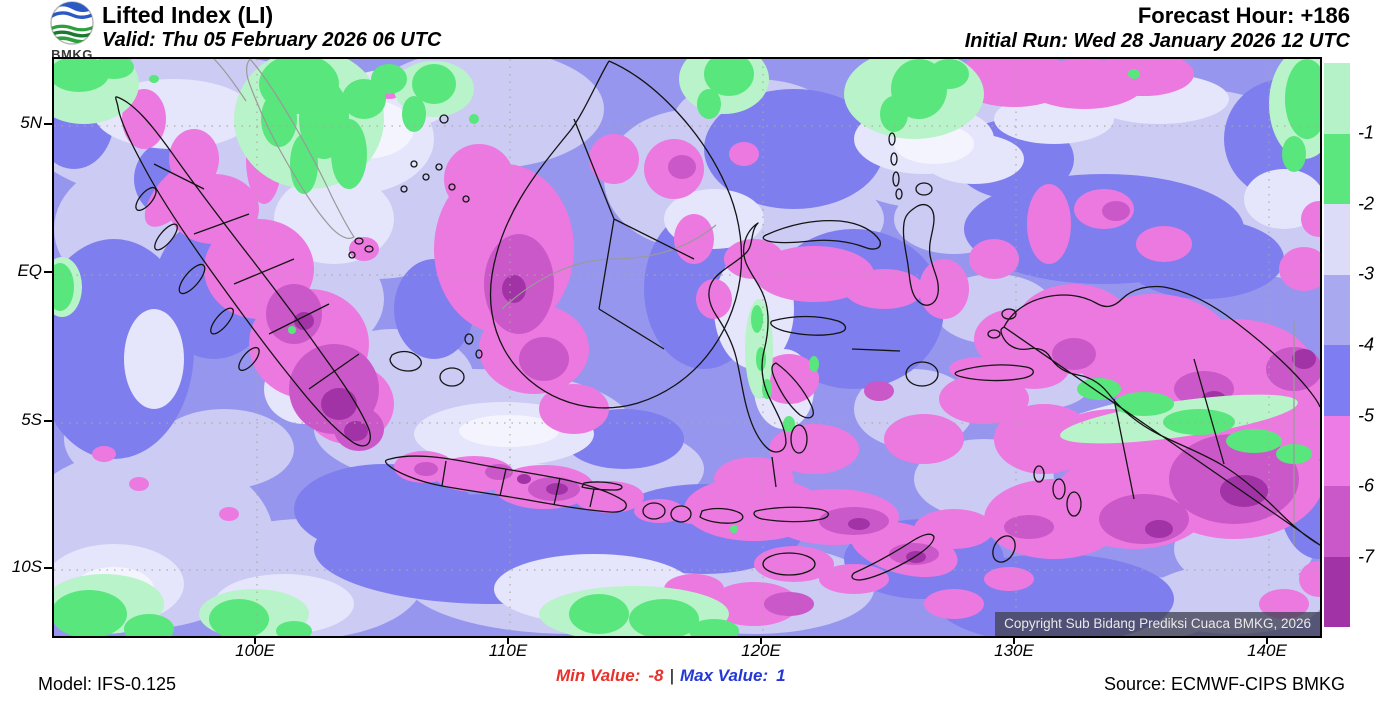 The image size is (1400, 709). I want to click on min-max-values: Min Value: -8 | Max Value: 1, so click(671, 676).